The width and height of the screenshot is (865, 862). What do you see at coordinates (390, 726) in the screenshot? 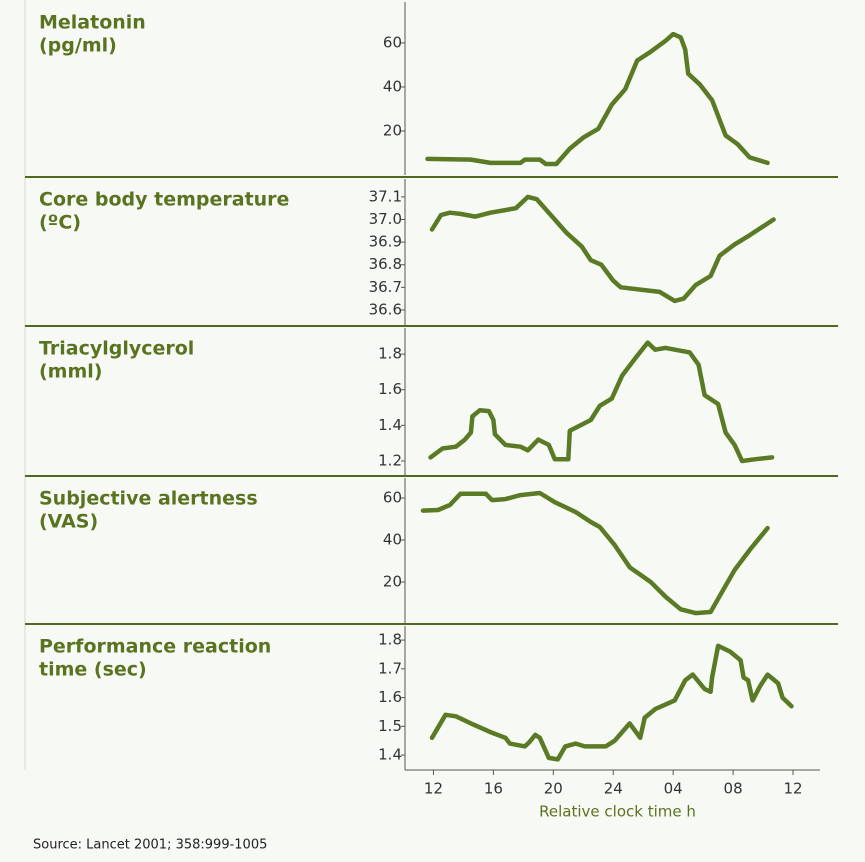
I see `y-tick-label: 1.5` at bounding box center [390, 726].